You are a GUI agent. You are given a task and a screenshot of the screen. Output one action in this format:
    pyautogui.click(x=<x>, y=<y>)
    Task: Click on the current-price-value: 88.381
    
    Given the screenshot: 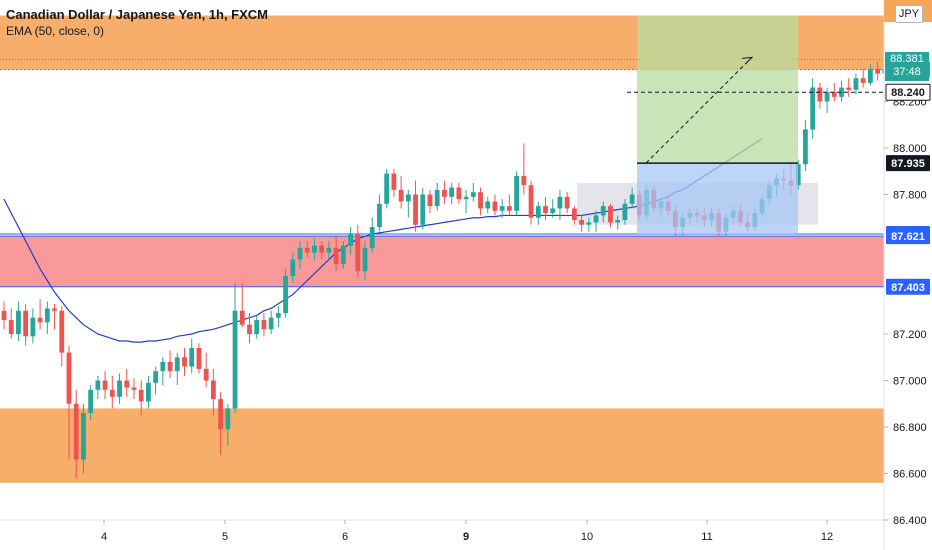 What is the action you would take?
    pyautogui.click(x=907, y=59)
    